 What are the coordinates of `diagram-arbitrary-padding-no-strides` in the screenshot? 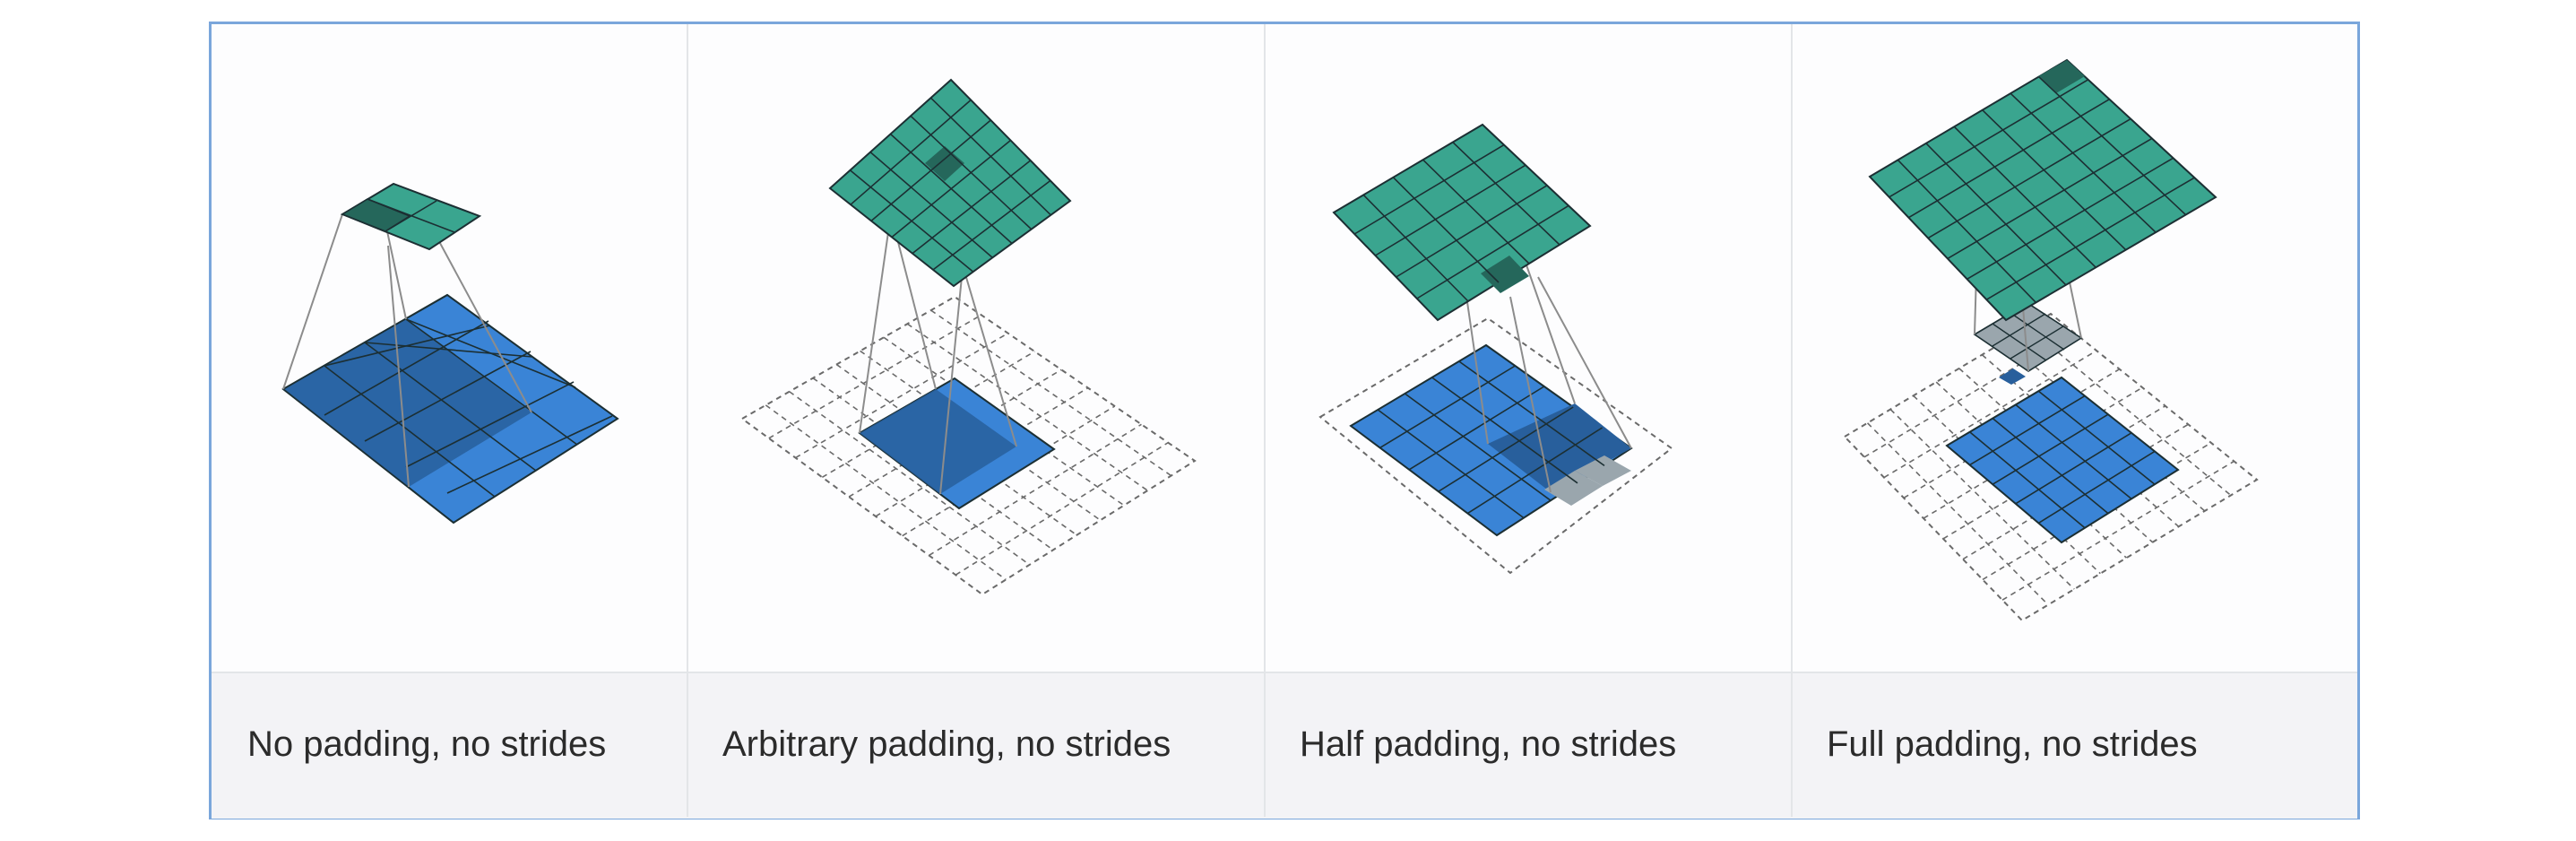 It's located at (968, 337).